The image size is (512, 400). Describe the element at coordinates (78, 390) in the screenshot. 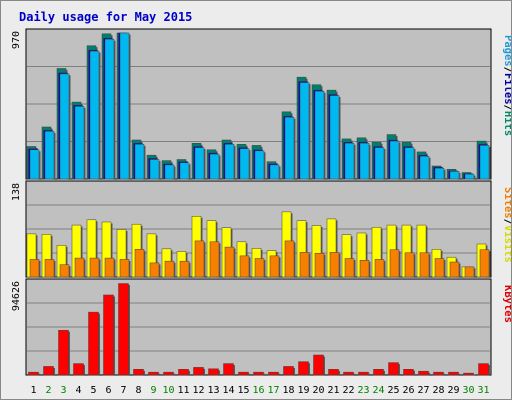

I see `day-label-4: 4` at that location.